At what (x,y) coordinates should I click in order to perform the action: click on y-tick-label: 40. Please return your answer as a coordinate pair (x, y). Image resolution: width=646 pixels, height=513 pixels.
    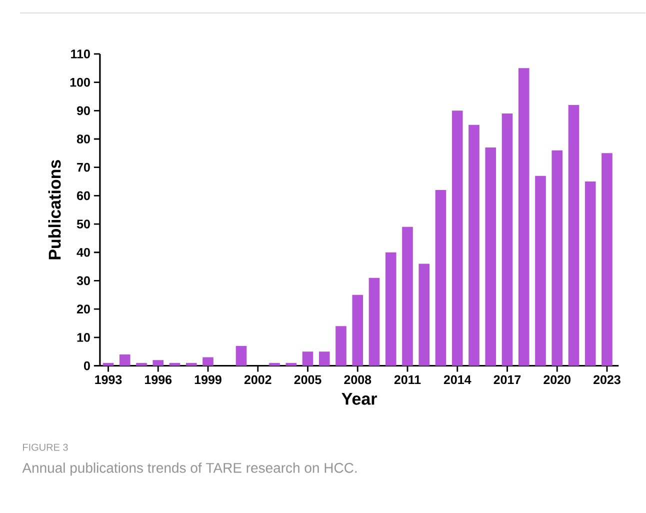
    Looking at the image, I should click on (83, 252).